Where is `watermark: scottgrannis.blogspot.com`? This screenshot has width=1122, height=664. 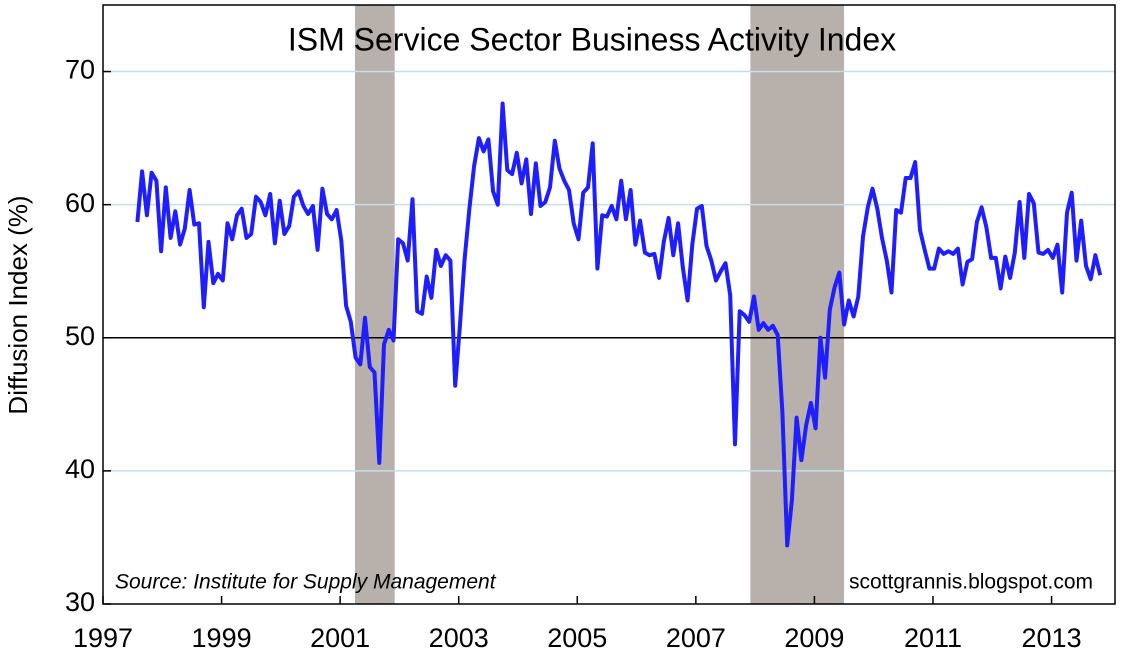 watermark: scottgrannis.blogspot.com is located at coordinates (971, 582).